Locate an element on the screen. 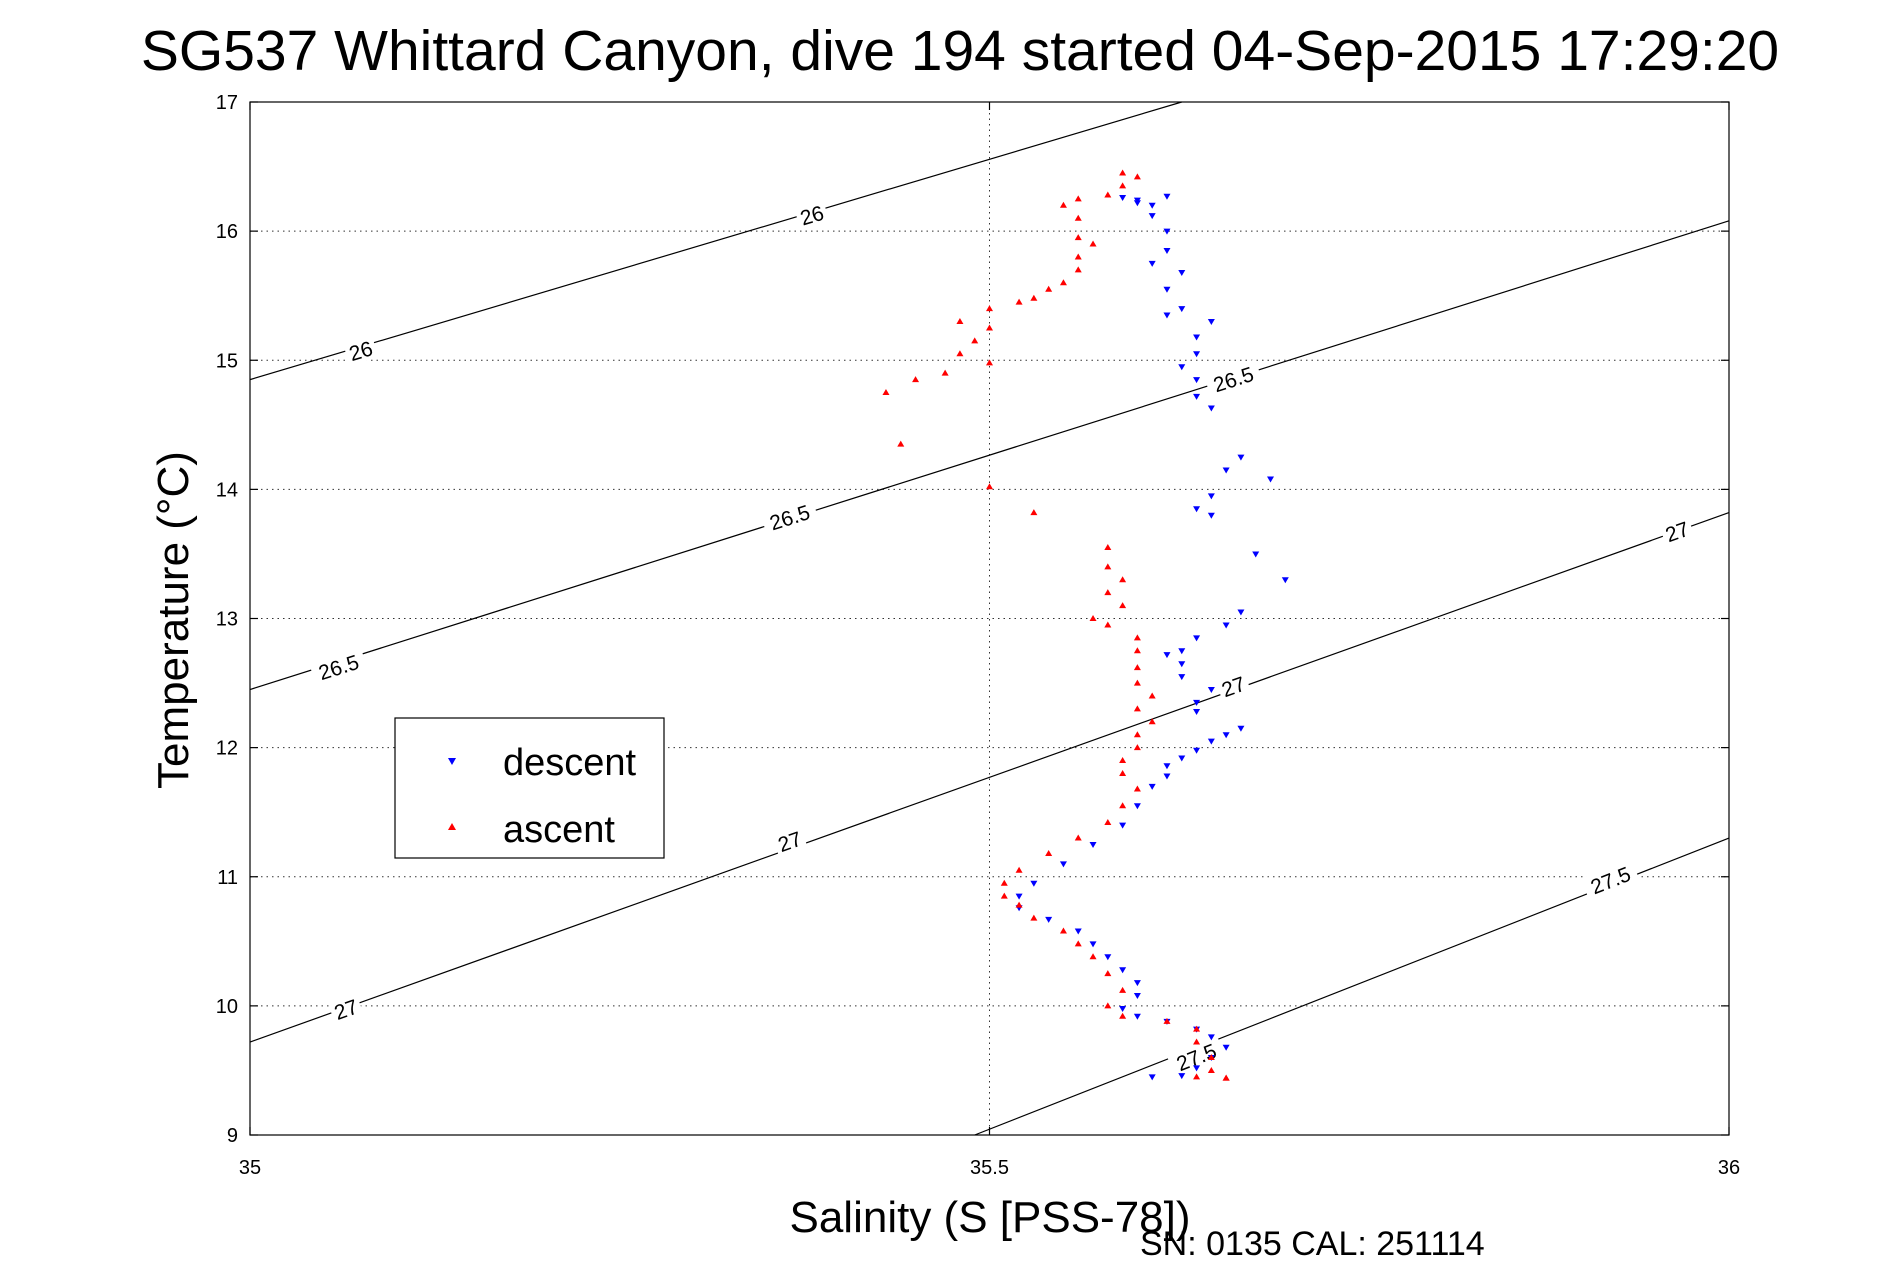  x-tick-label: 35.5 is located at coordinates (989, 1168).